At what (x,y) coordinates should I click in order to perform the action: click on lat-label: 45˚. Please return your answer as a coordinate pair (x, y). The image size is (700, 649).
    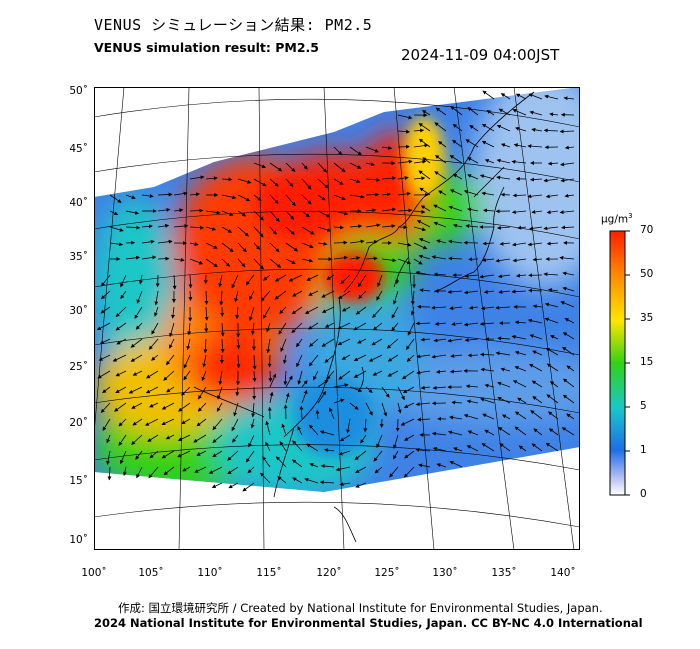
    Looking at the image, I should click on (78, 149).